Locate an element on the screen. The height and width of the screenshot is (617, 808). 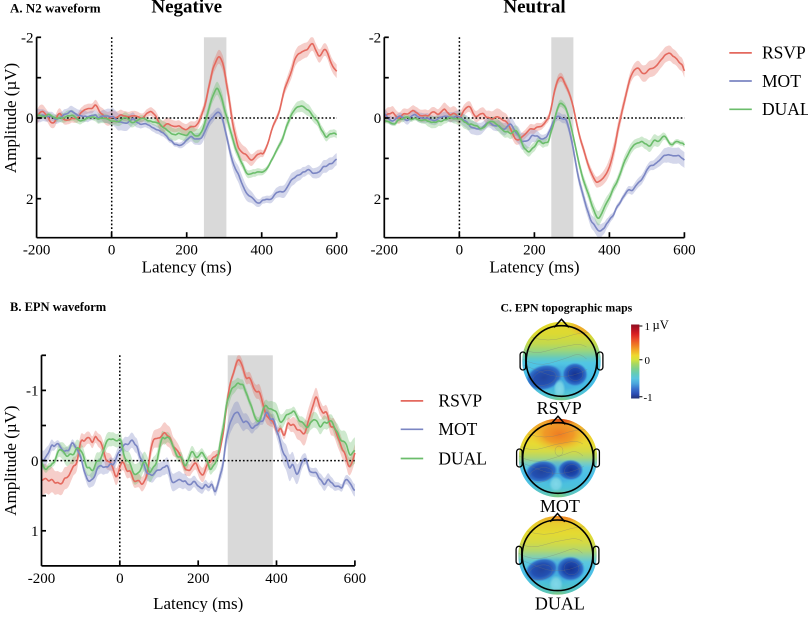
svg-text: Negative is located at coordinates (186, 8).